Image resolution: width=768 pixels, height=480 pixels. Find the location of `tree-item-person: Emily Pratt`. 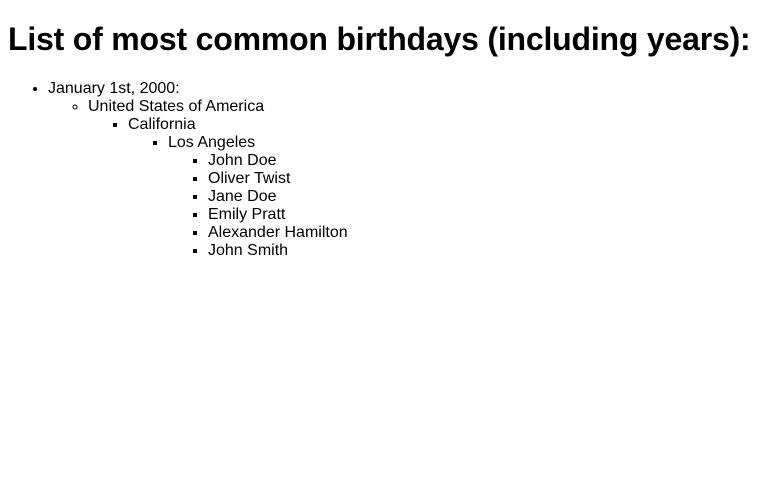

tree-item-person: Emily Pratt is located at coordinates (484, 215).